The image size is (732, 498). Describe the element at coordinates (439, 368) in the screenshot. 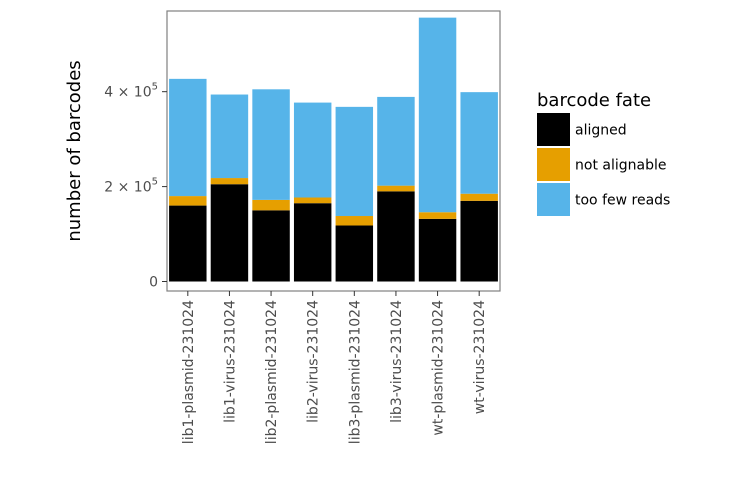

I see `x-tick-label: wt-plasmid-231024` at that location.